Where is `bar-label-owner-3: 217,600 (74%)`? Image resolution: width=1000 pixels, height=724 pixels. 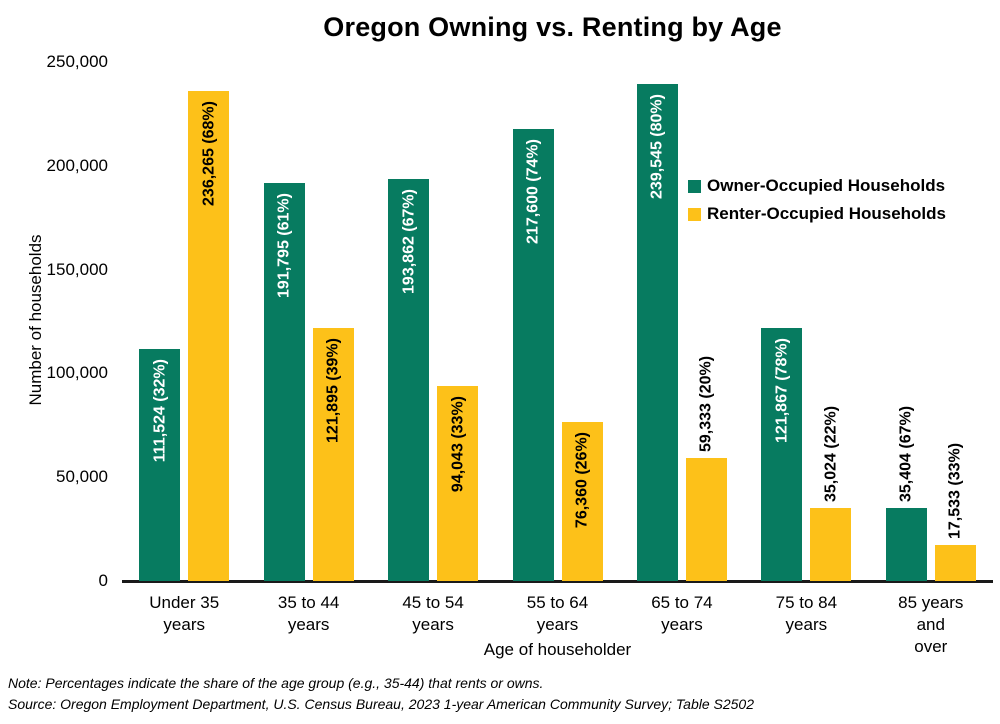 bar-label-owner-3: 217,600 (74%) is located at coordinates (533, 192).